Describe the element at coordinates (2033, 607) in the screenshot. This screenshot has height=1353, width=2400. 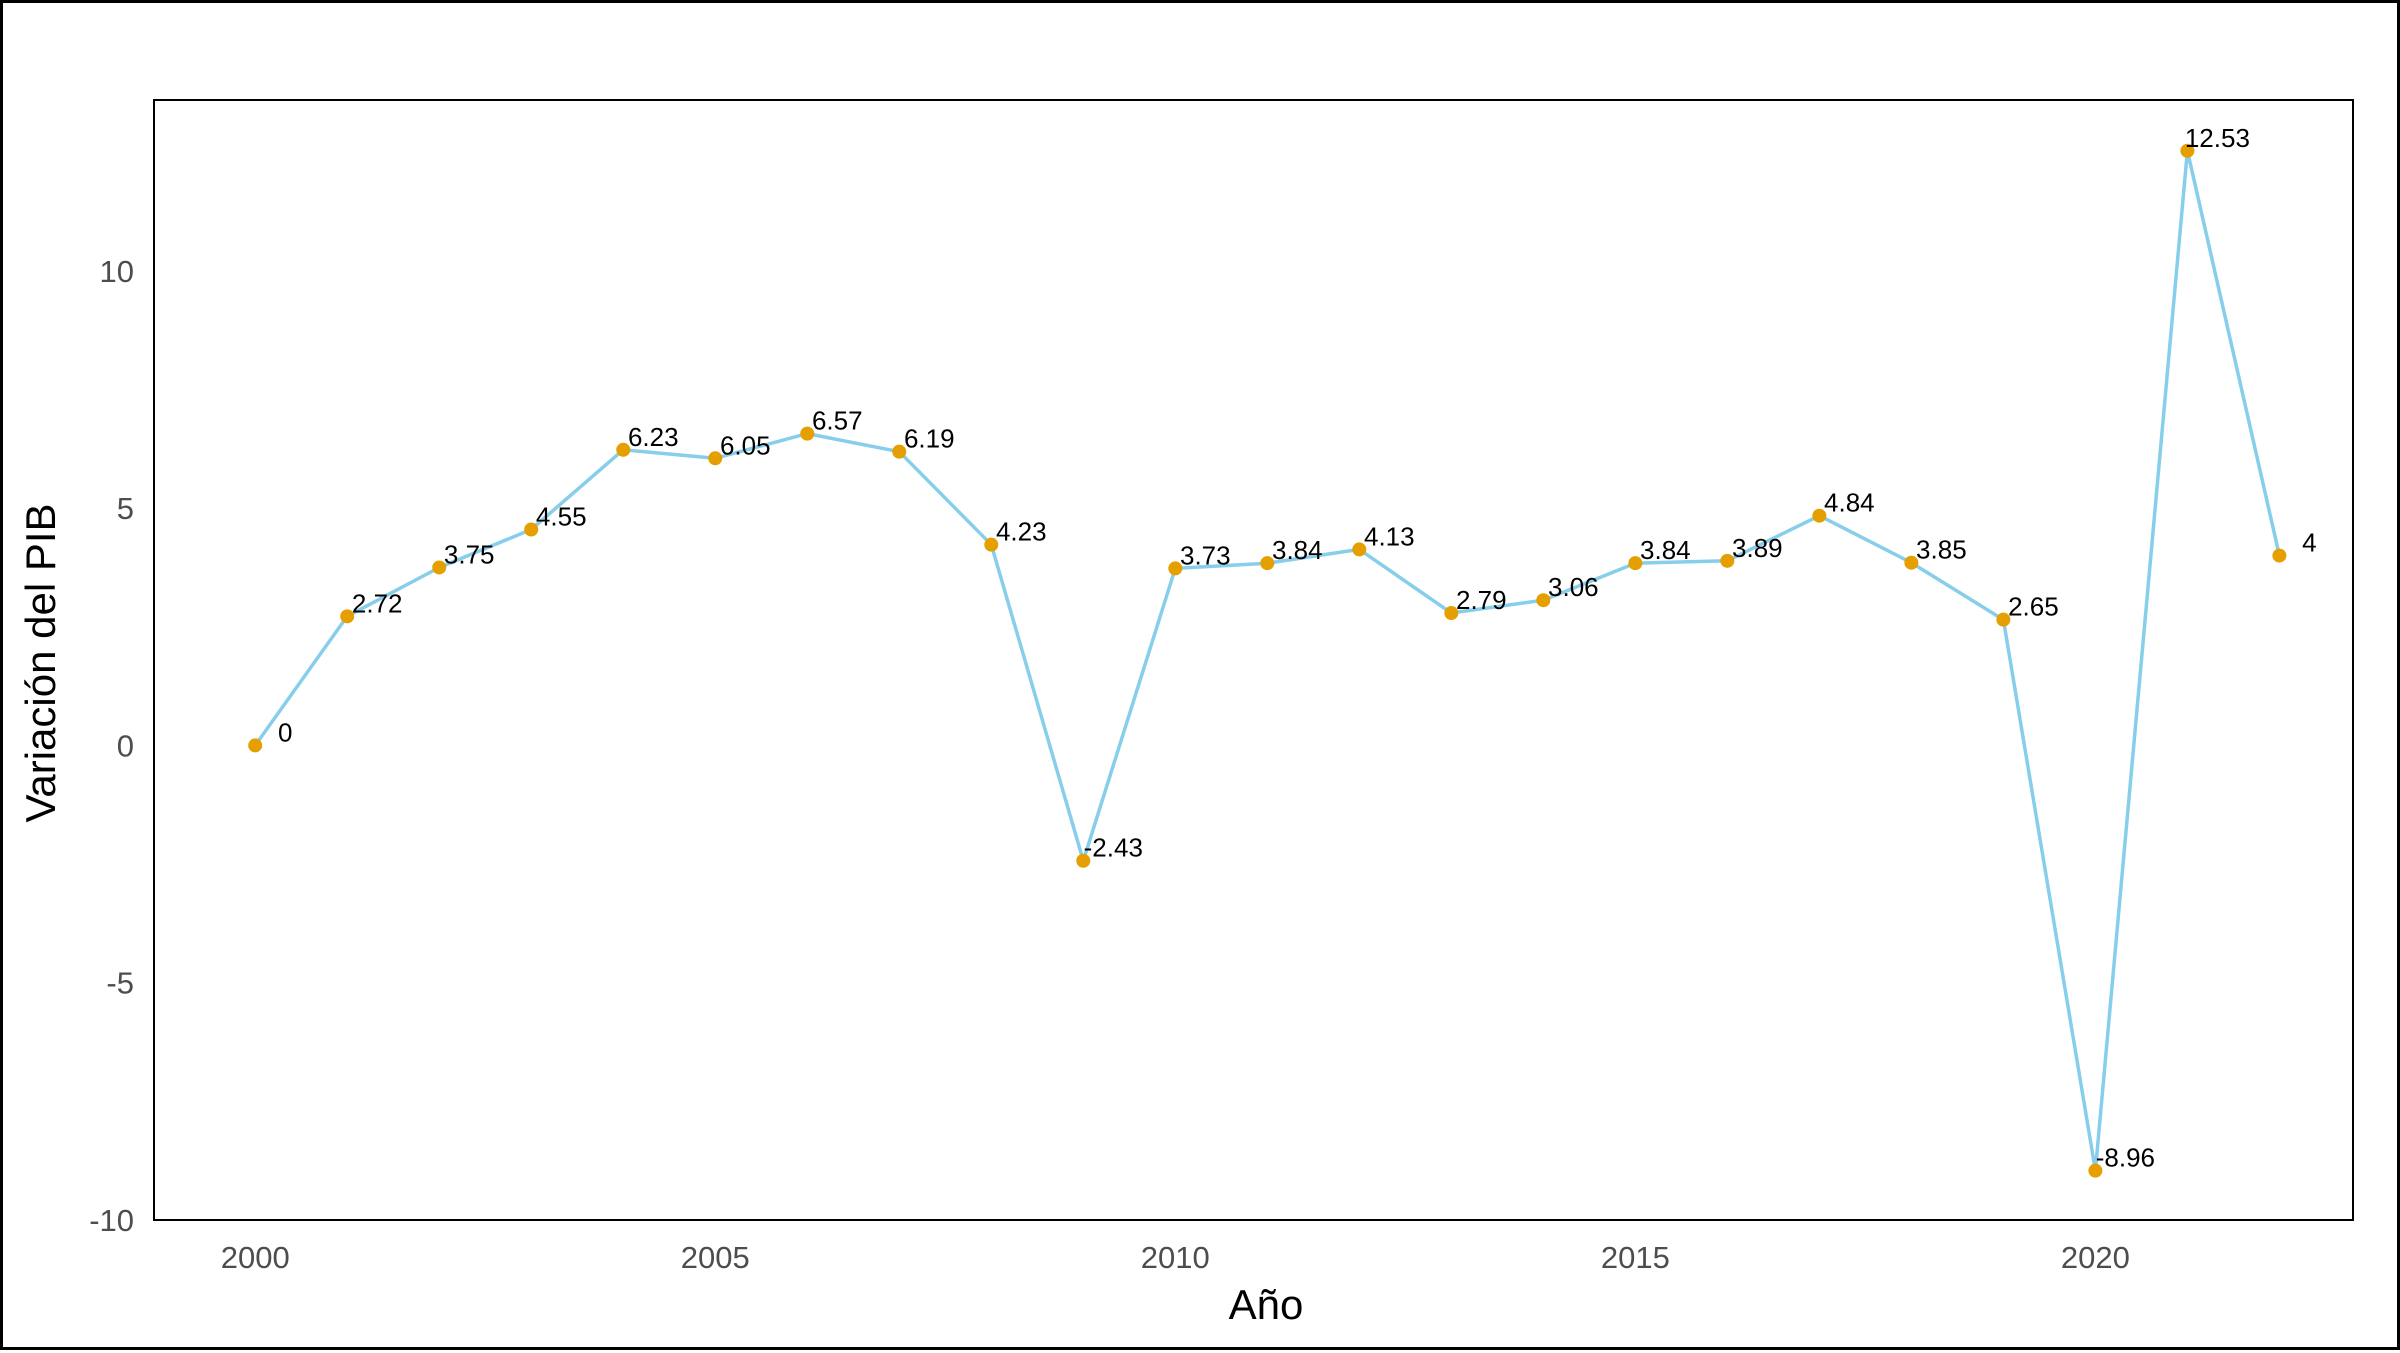
I see `data-label: 2.65` at that location.